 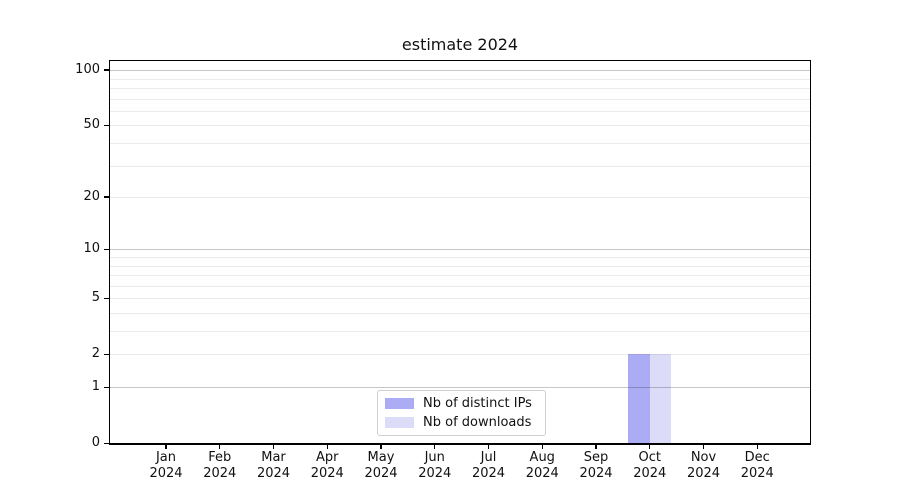 I want to click on legend-box: Nb of distinct IPs Nb of downloads, so click(x=461, y=413).